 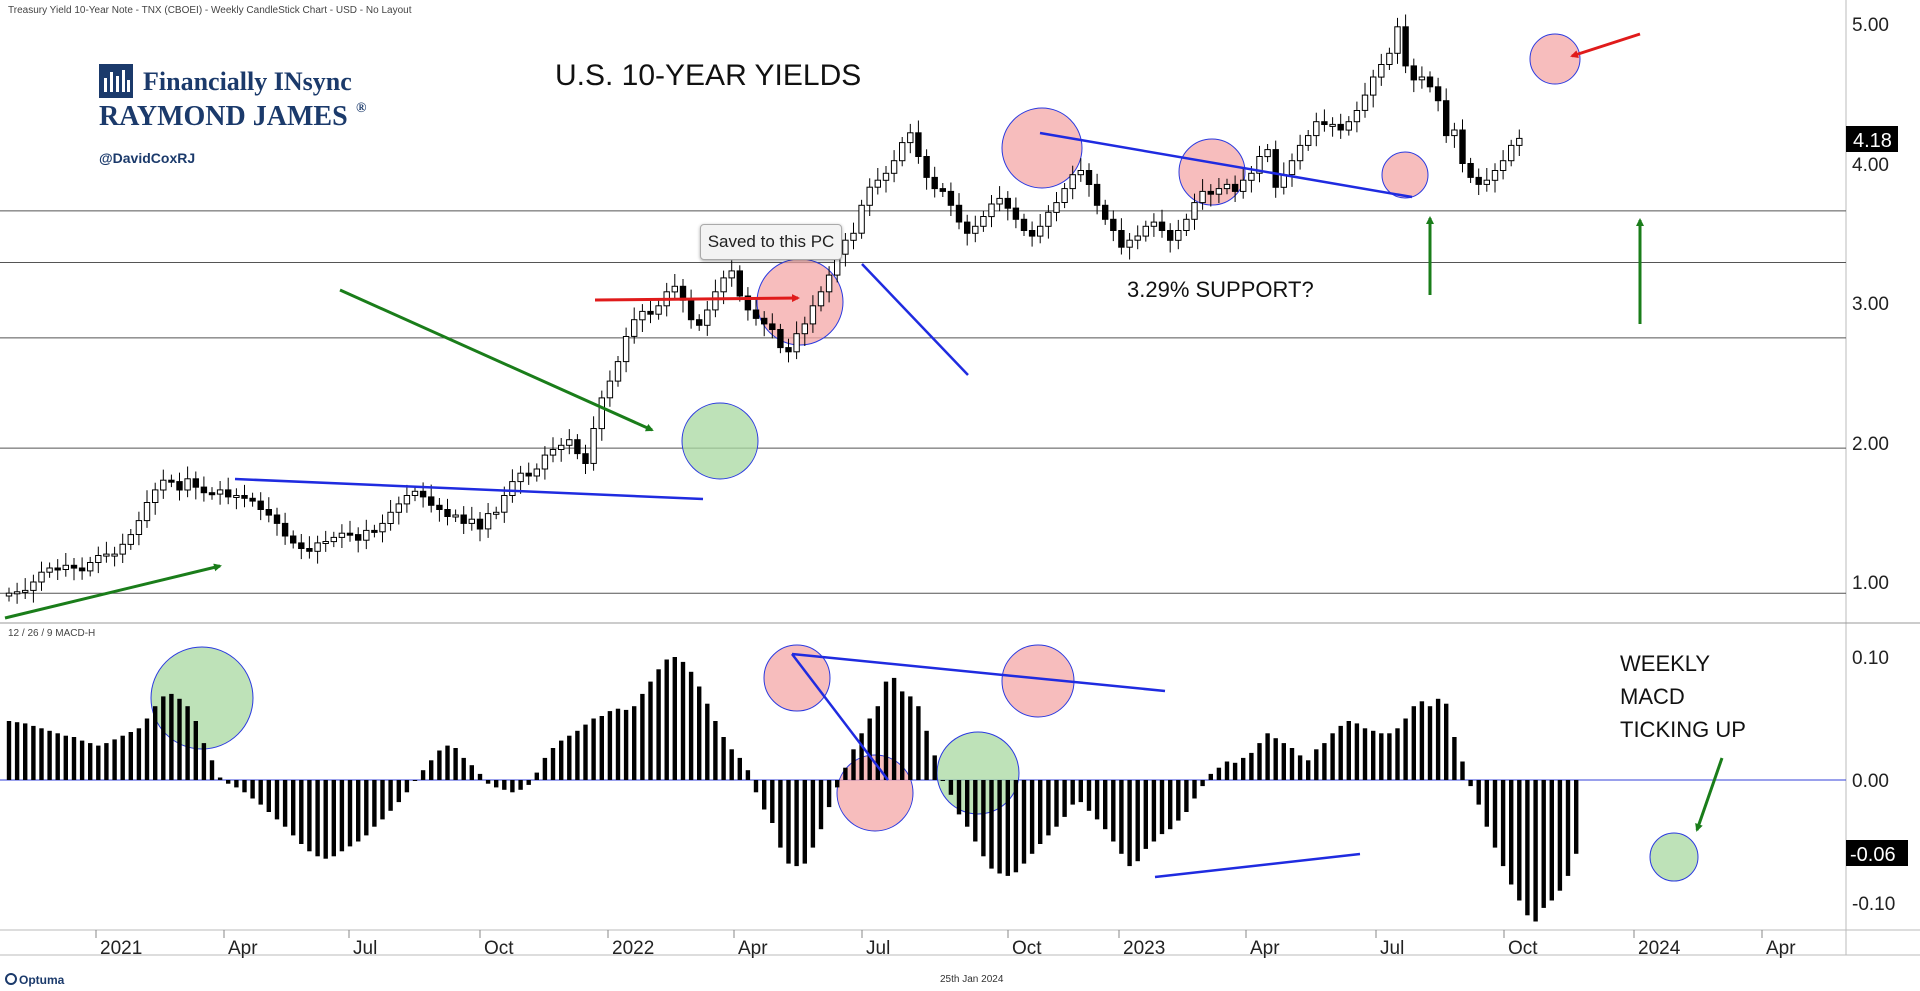 What do you see at coordinates (247, 81) in the screenshot?
I see `brand-line1: Financially INsync` at bounding box center [247, 81].